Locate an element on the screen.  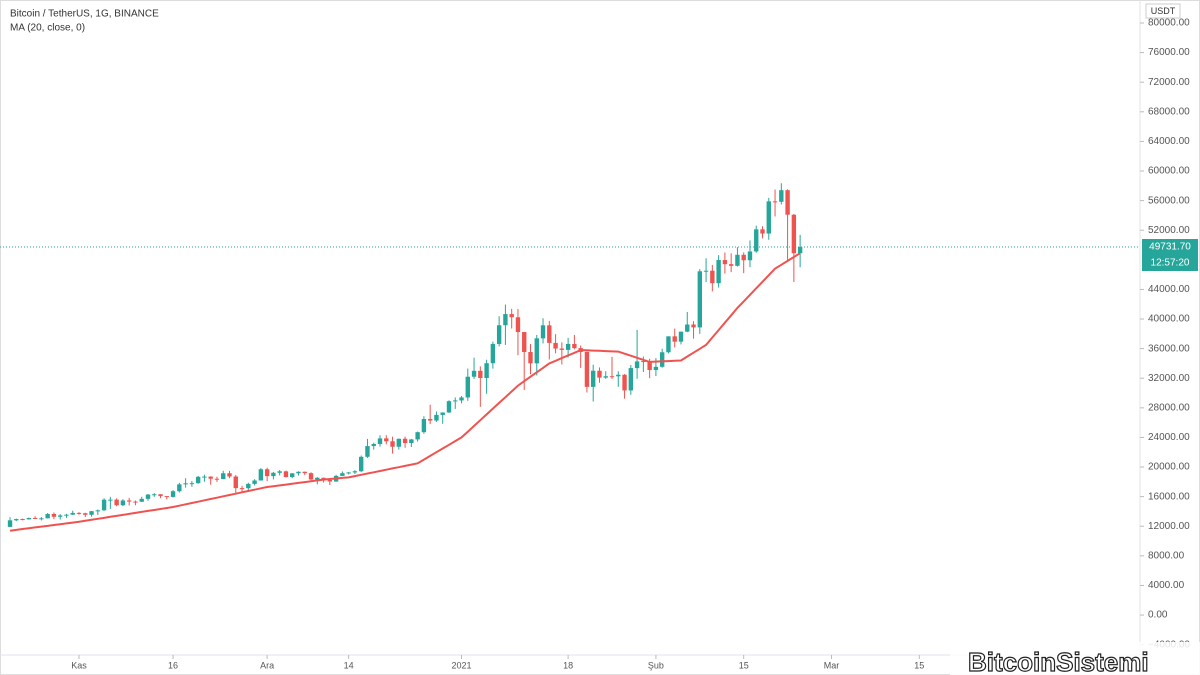
y-tick-label: 68000.00 is located at coordinates (1169, 111).